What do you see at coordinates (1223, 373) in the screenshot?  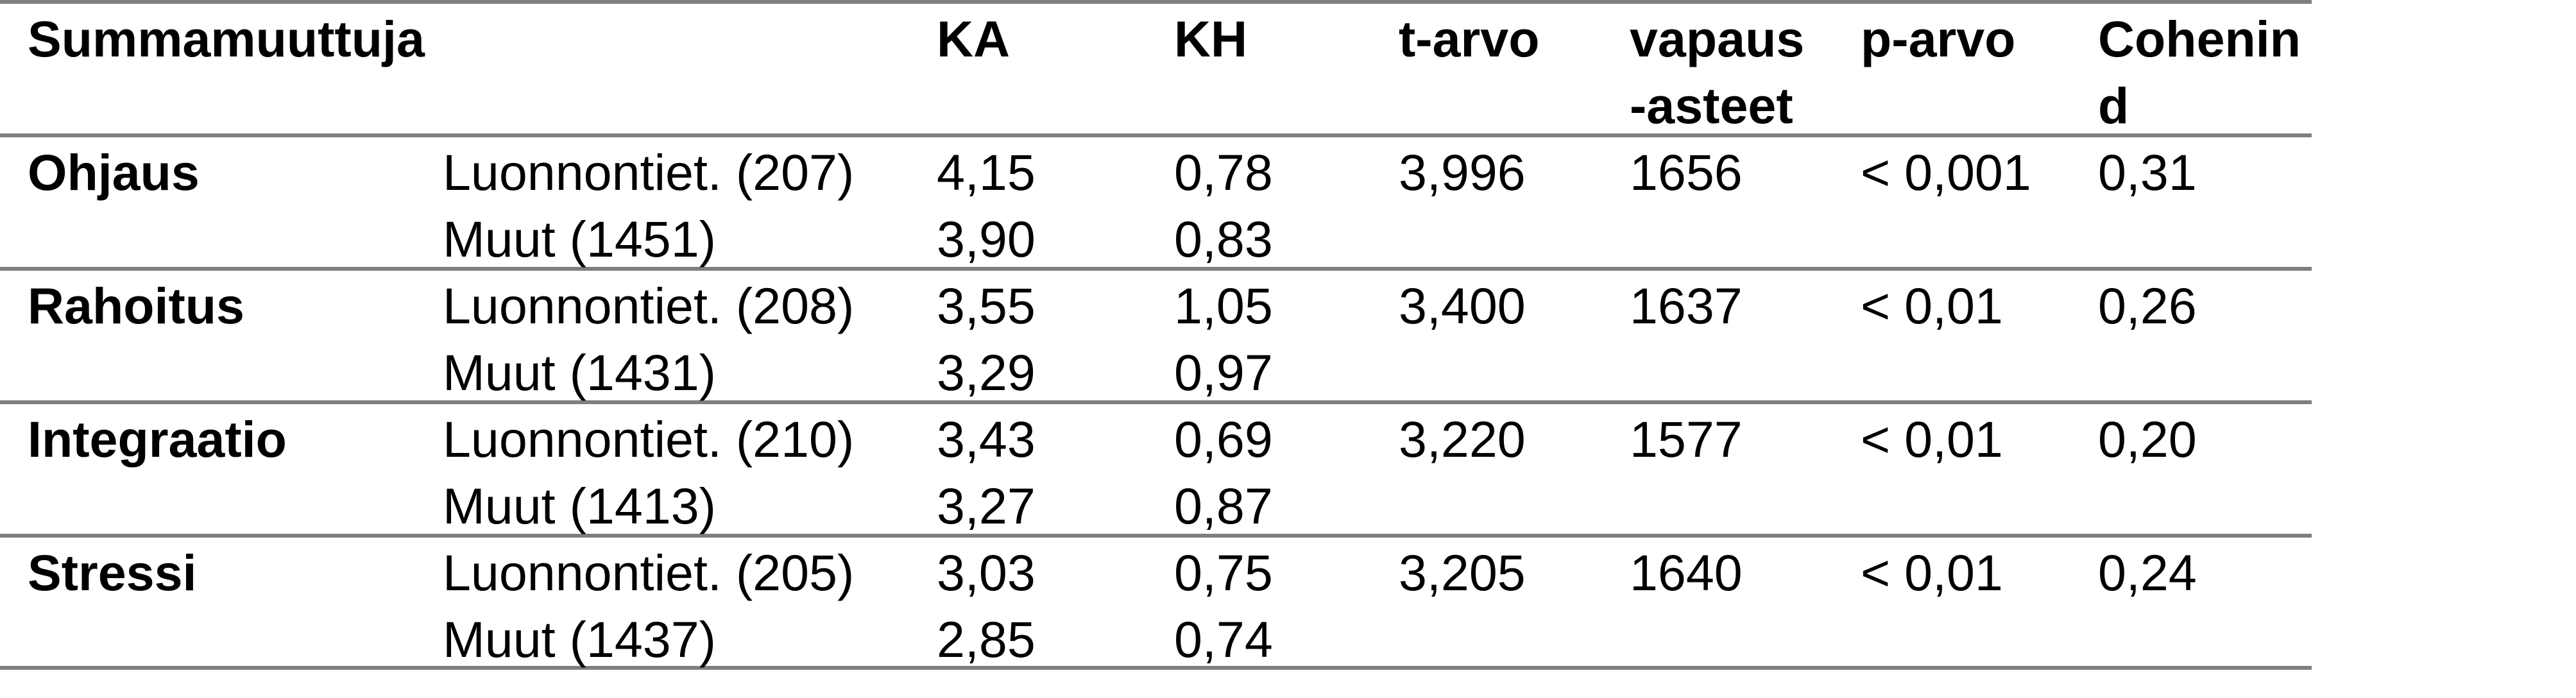 I see `kh-value: 0,97` at bounding box center [1223, 373].